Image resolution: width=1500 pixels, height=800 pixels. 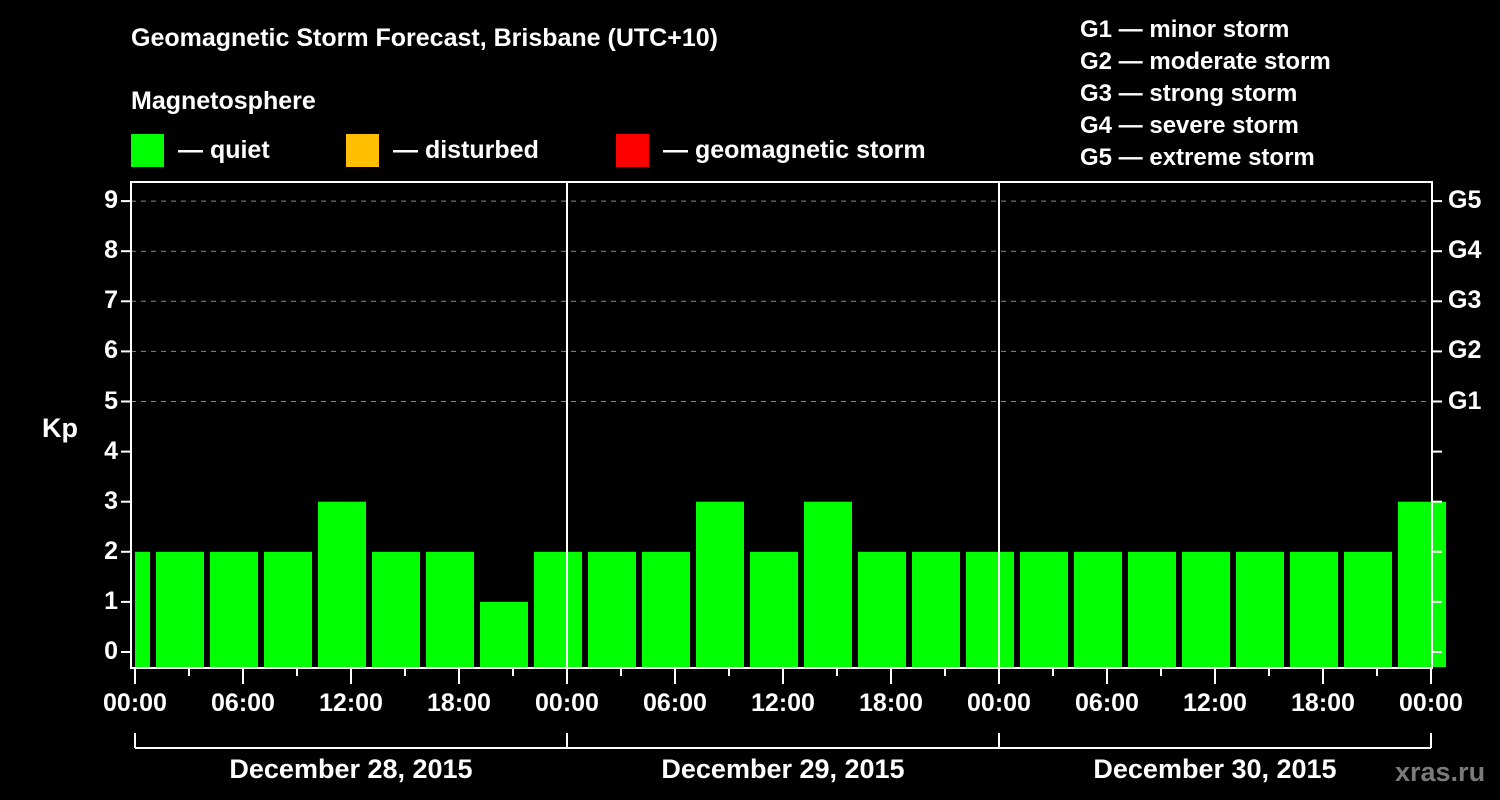 What do you see at coordinates (466, 150) in the screenshot?
I see `legend-label: — disturbed` at bounding box center [466, 150].